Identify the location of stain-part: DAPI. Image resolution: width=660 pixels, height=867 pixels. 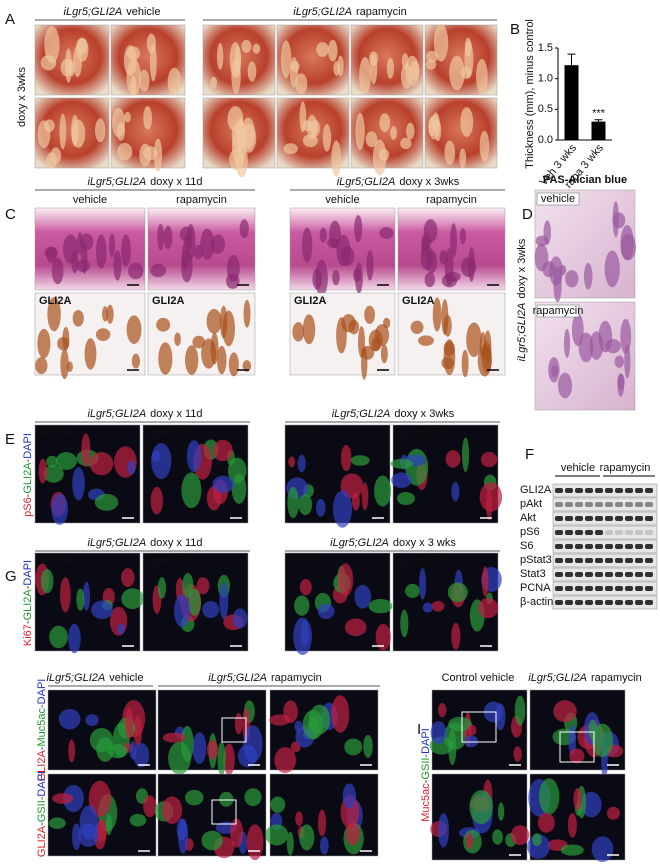
(28, 446).